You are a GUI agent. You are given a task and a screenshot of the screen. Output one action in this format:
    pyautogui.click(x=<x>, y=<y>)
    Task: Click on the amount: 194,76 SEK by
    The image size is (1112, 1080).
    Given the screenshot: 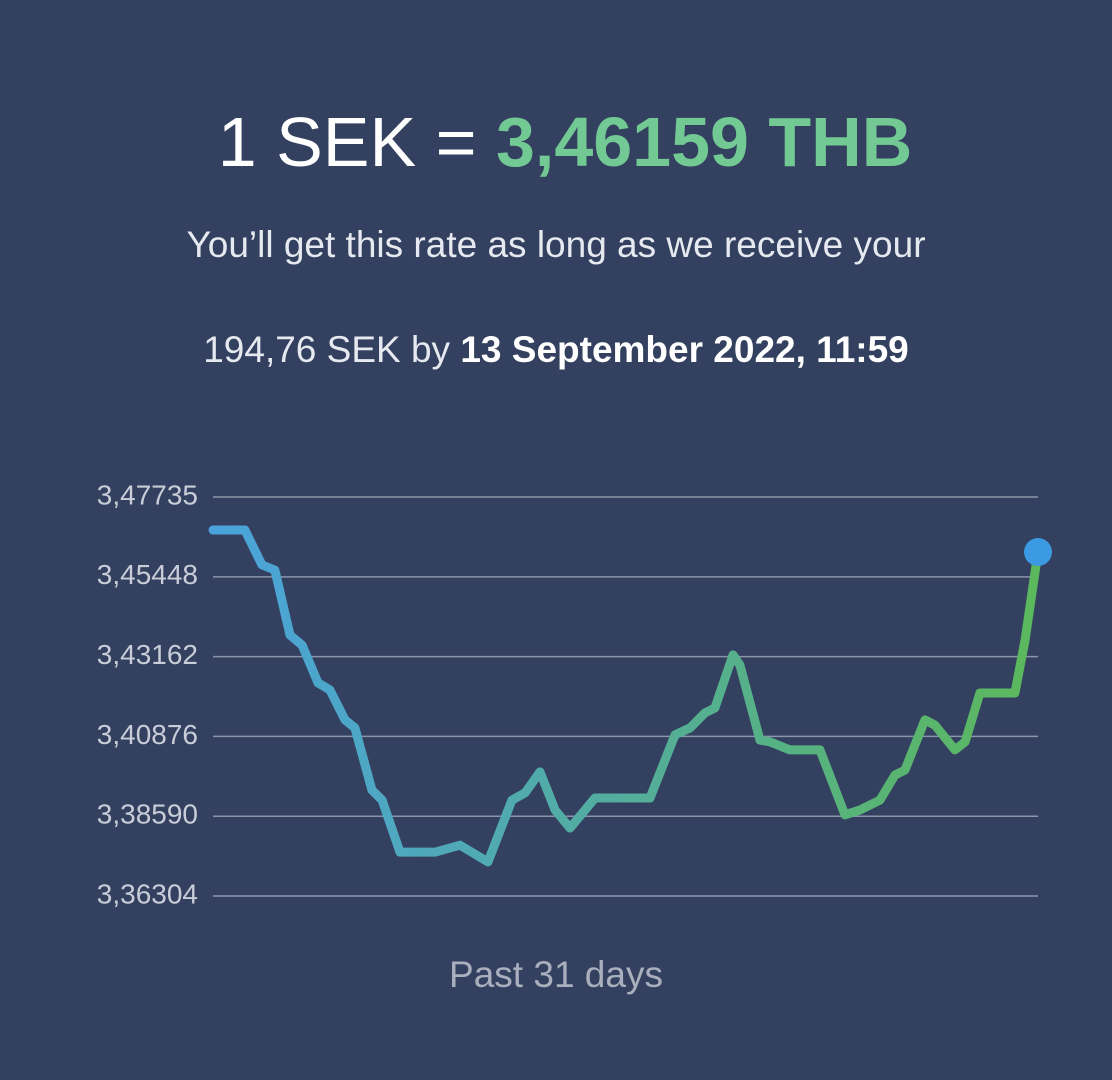 What is the action you would take?
    pyautogui.click(x=331, y=349)
    